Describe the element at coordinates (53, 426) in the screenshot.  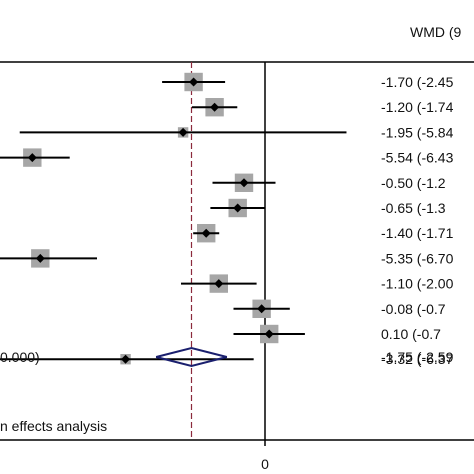
I see `analysis-label: n effects analysis` at that location.